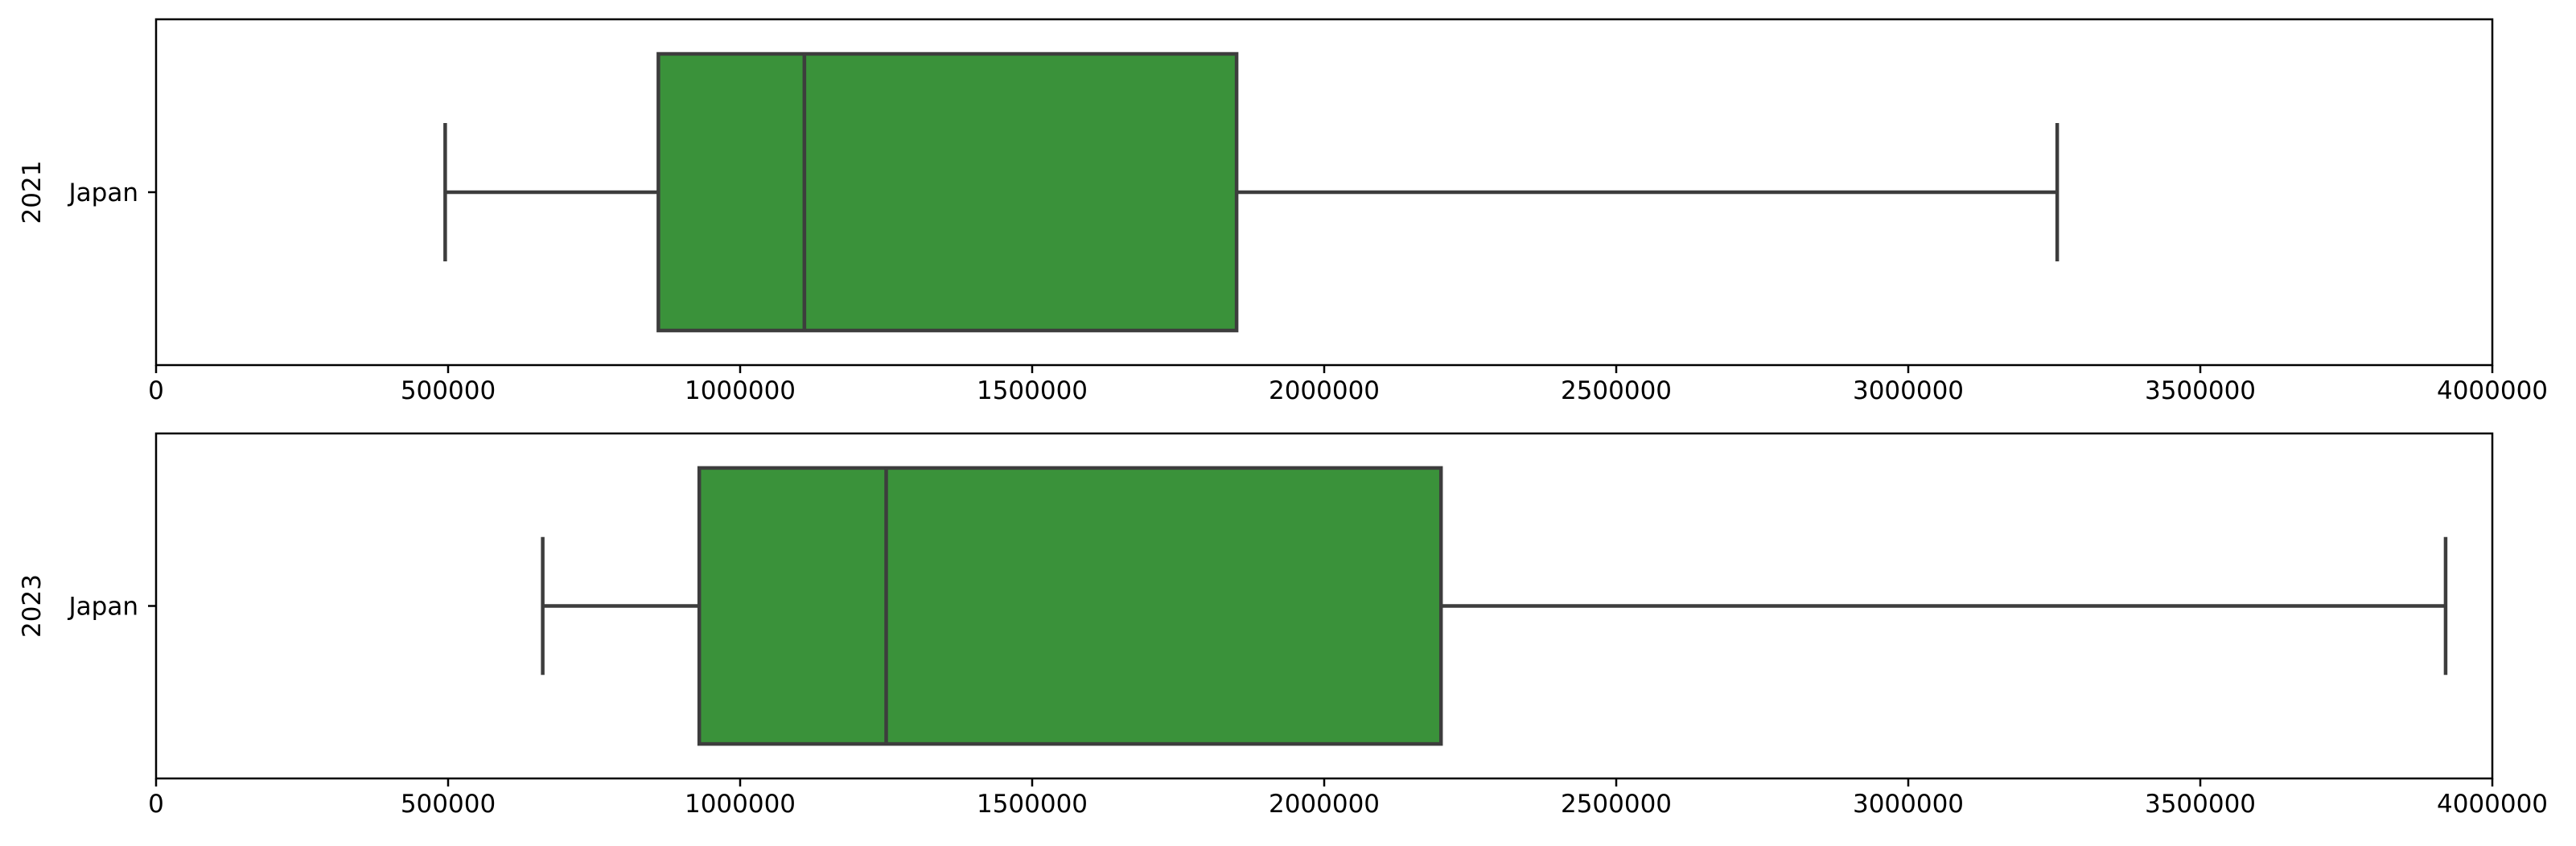 This screenshot has width=2576, height=846. I want to click on y-axis-label: 2021, so click(32, 193).